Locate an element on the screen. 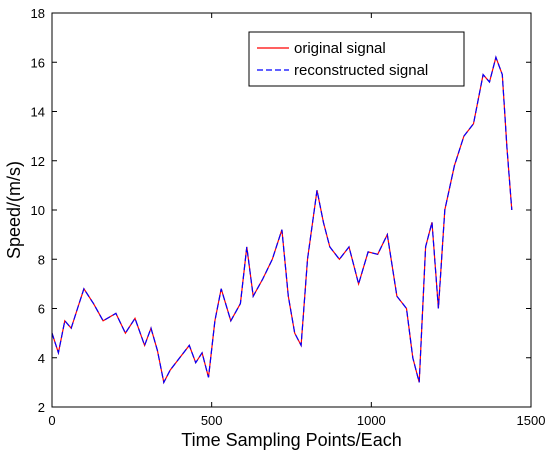 This screenshot has height=460, width=550. y-axis-label: Speed/(m/s) is located at coordinates (14, 210).